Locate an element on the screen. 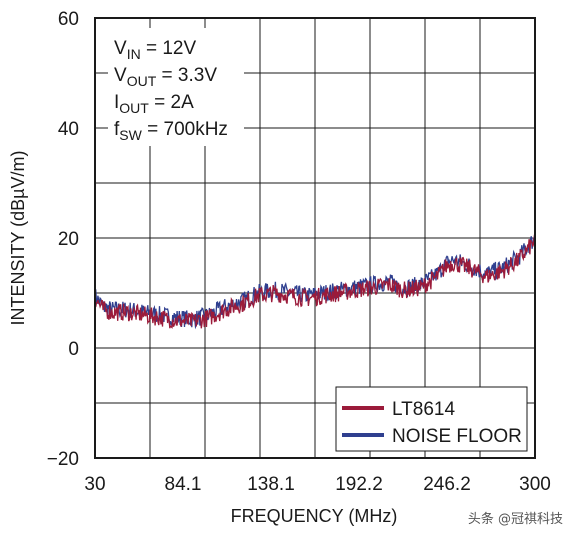  y-tick-label: −20 is located at coordinates (63, 459).